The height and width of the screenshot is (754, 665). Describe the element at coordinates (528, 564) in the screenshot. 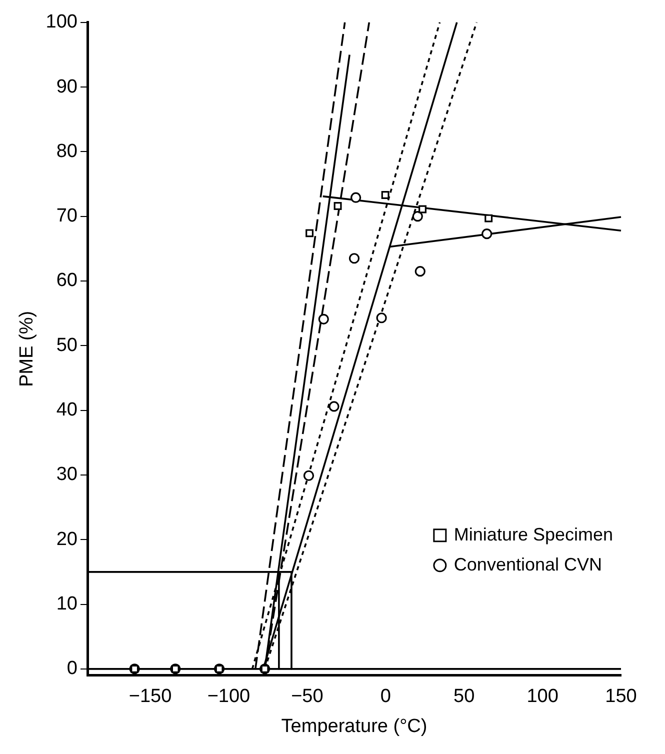

I see `legend-label: Conventional CVN` at that location.